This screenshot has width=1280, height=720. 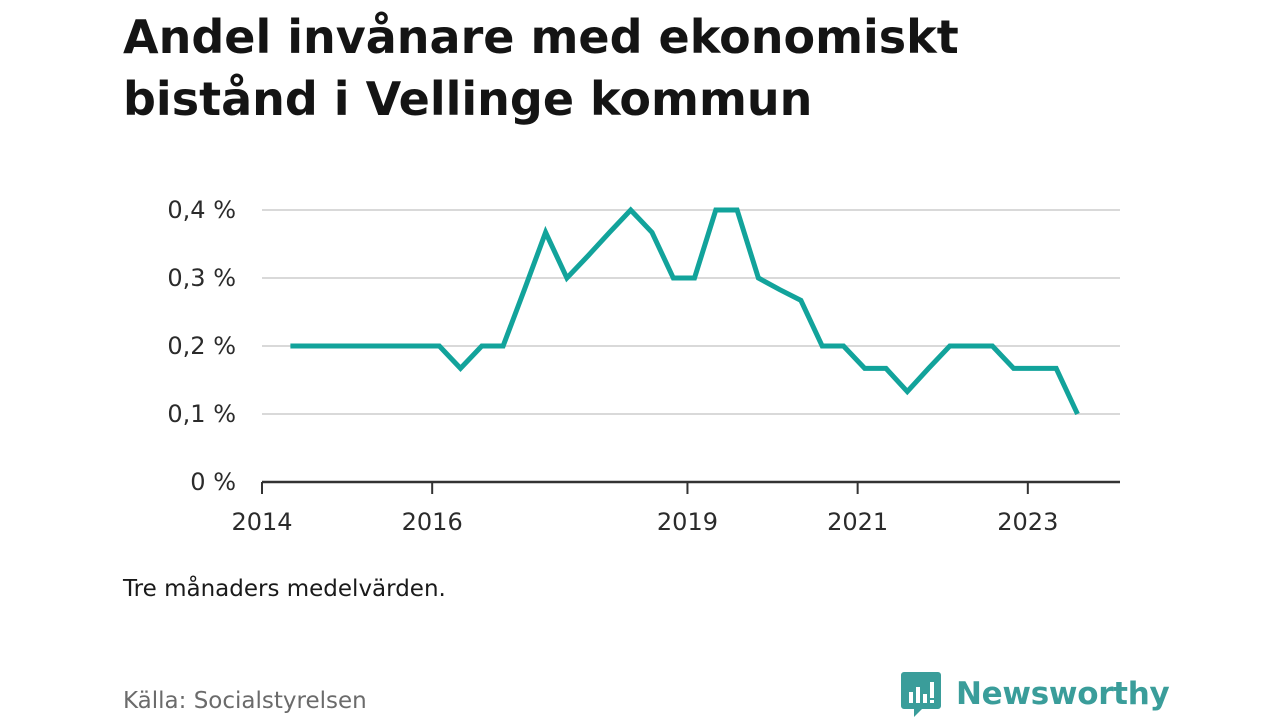 I want to click on x-tick-label: 2019, so click(x=687, y=522).